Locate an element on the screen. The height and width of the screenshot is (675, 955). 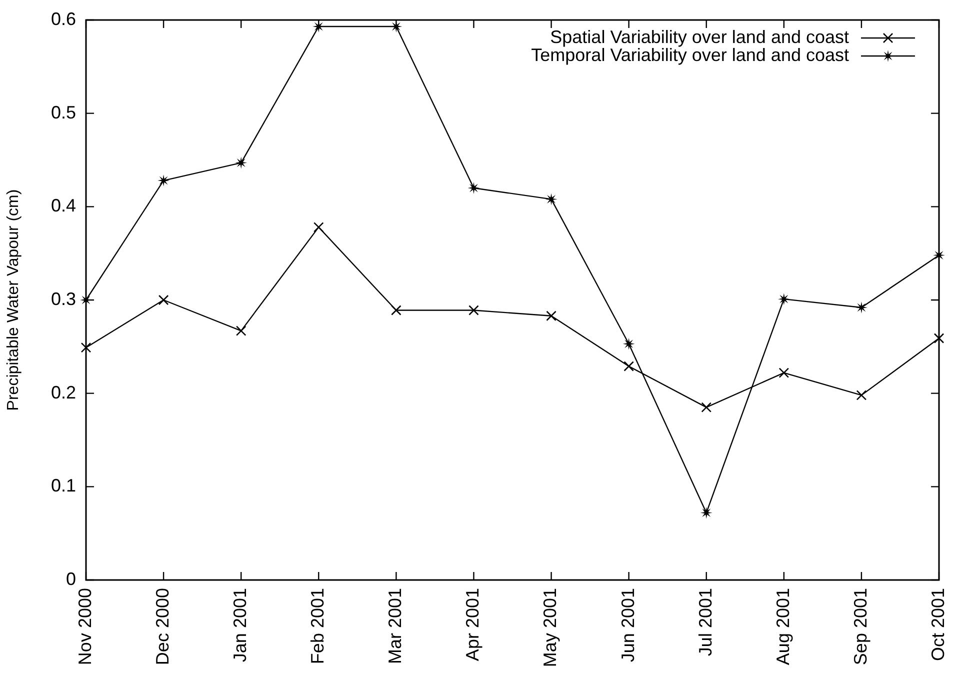
y-tick-label: 0.4 is located at coordinates (63, 206).